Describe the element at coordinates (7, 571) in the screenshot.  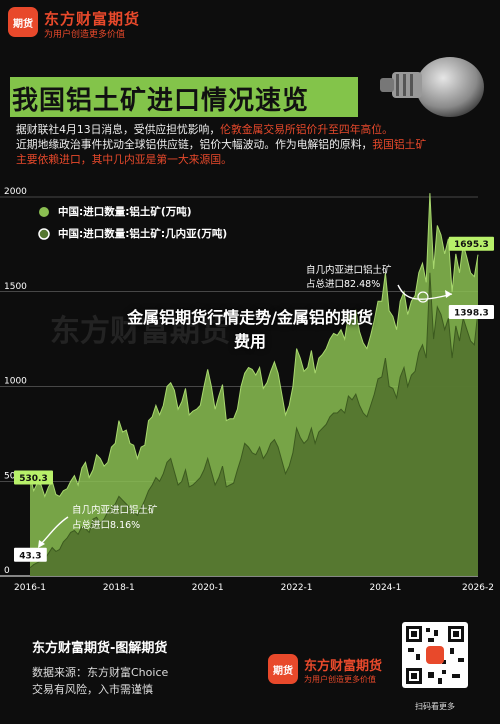
I see `y-tick-label: 0` at that location.